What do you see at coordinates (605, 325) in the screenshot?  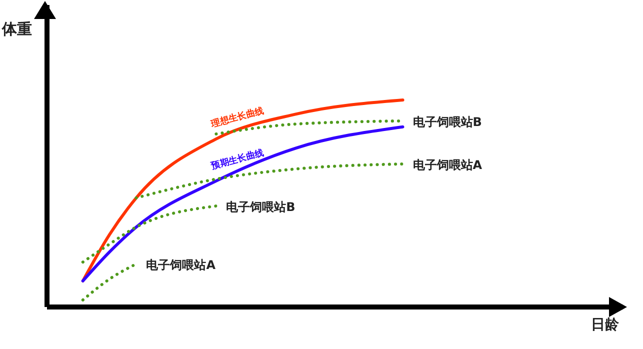 I see `text: 日龄` at bounding box center [605, 325].